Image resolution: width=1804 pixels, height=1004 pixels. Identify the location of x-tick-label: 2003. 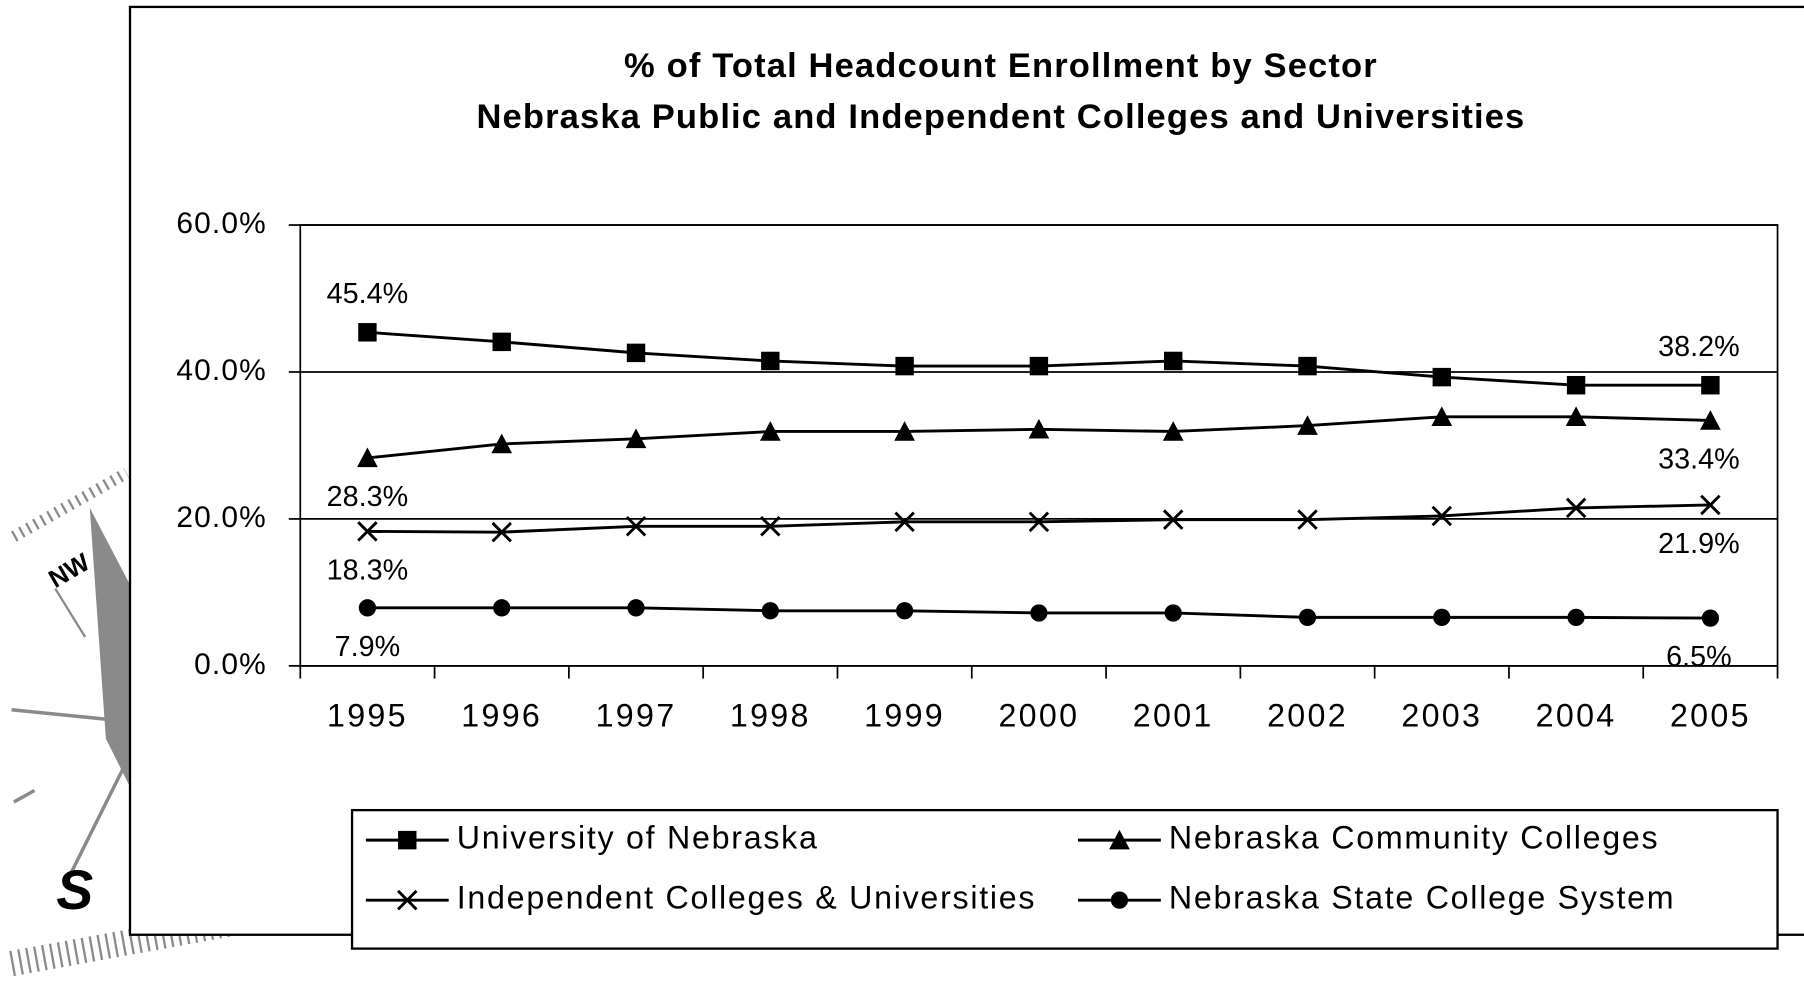
(1441, 715).